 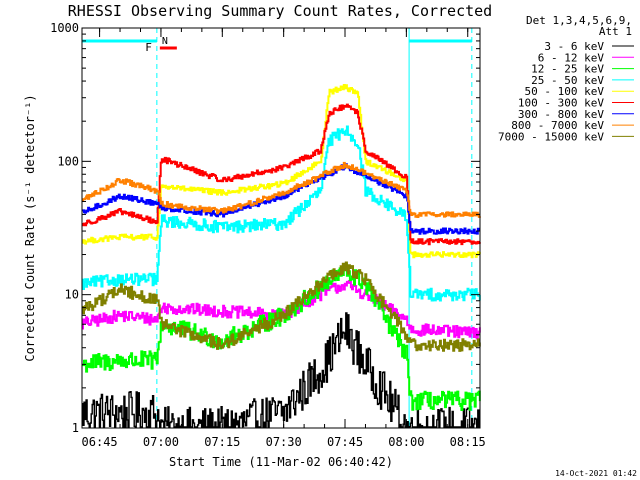 I want to click on y-tick-label: 10, so click(x=72, y=295).